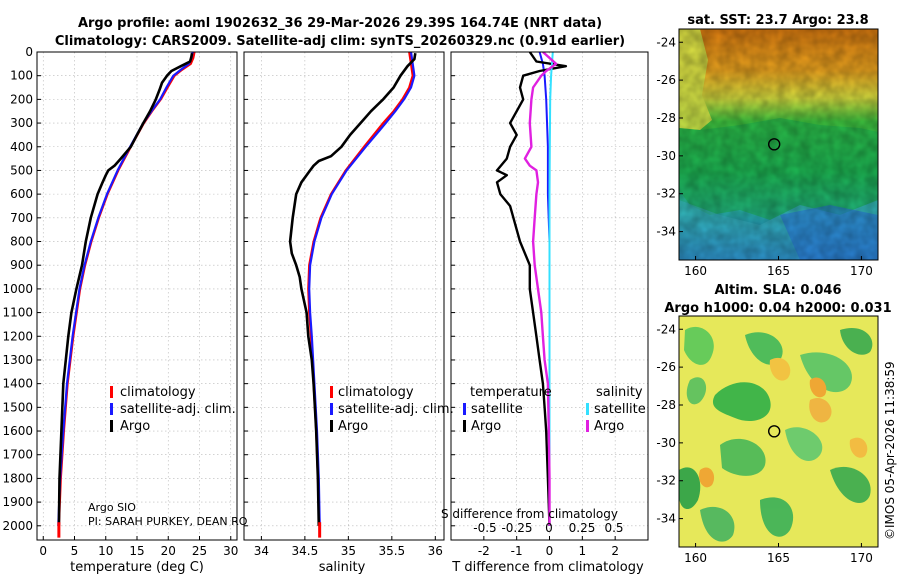 This screenshot has height=580, width=900. Describe the element at coordinates (111, 426) in the screenshot. I see `legend-swatch-argo` at that location.